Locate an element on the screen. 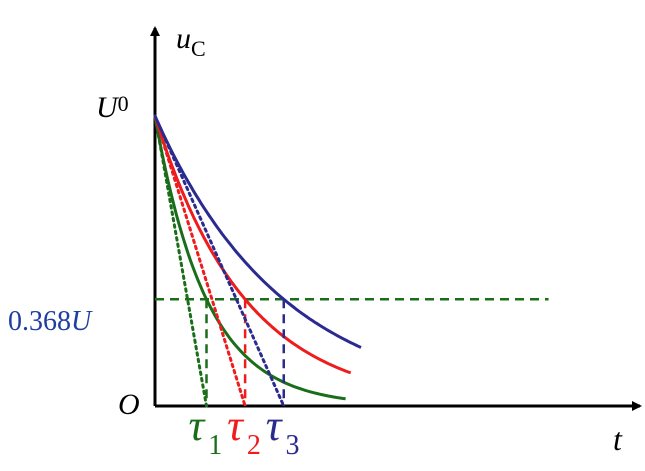 This screenshot has width=645, height=471. y-axis-label: uC is located at coordinates (191, 41).